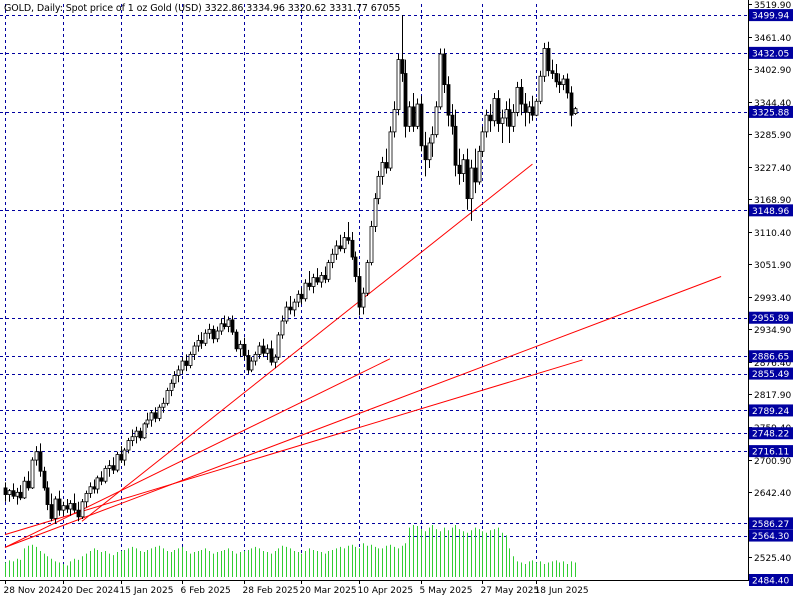  What do you see at coordinates (772, 201) in the screenshot?
I see `price-tick-label: 3168.90` at bounding box center [772, 201].